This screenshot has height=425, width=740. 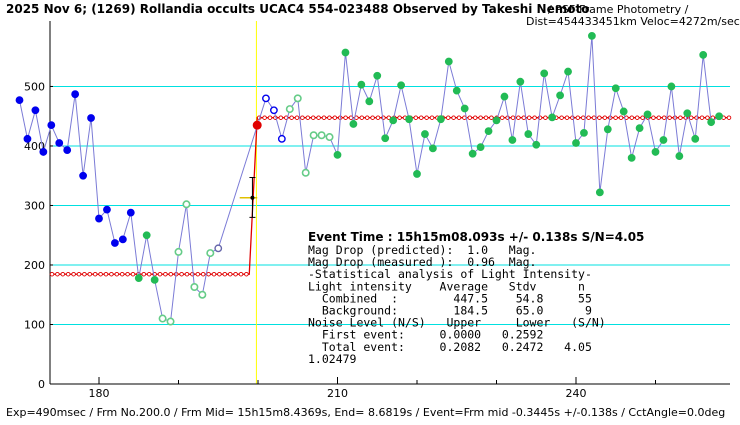 I want to click on chart-subtitle-dist: Dist=454433451km Veloc=4272m/sec, so click(x=633, y=21).